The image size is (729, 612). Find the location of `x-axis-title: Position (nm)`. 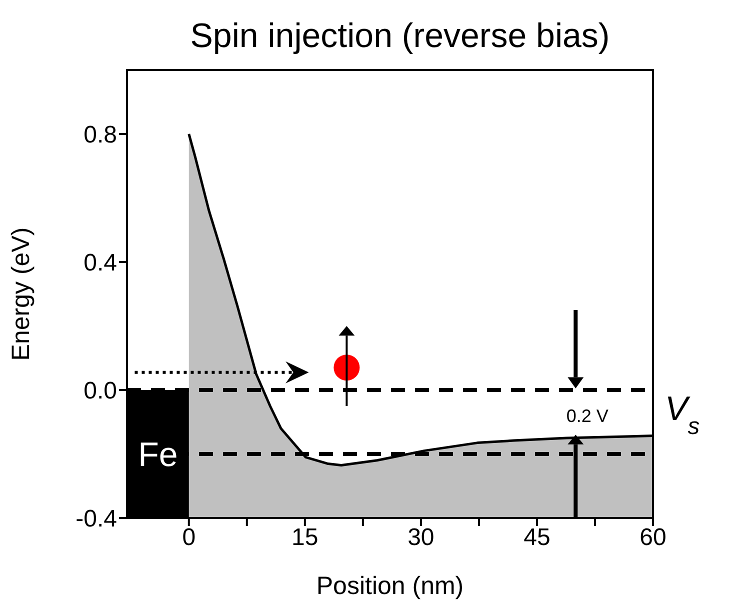

x-axis-title: Position (nm) is located at coordinates (390, 586).